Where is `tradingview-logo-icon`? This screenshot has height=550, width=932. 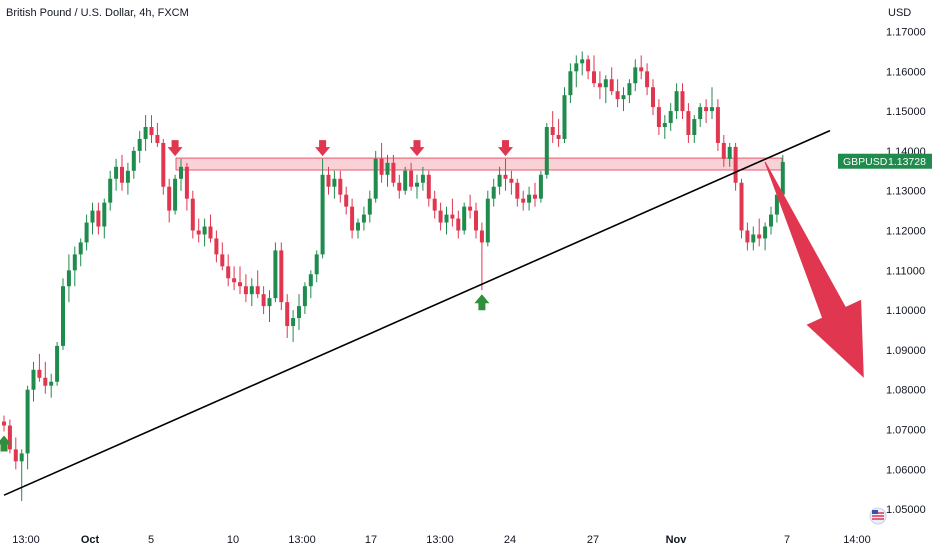 tradingview-logo-icon is located at coordinates (878, 516).